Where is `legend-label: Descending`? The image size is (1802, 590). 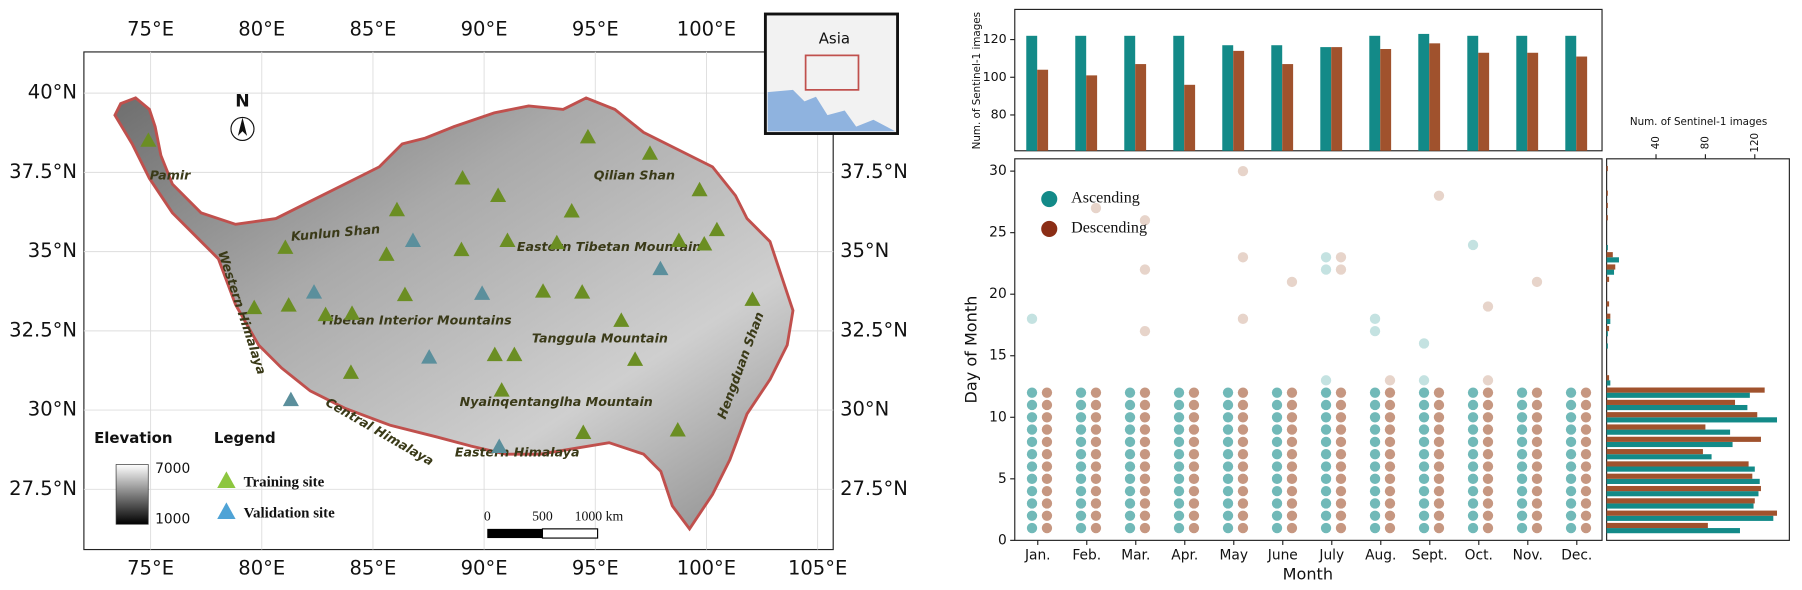
legend-label: Descending is located at coordinates (1109, 228).